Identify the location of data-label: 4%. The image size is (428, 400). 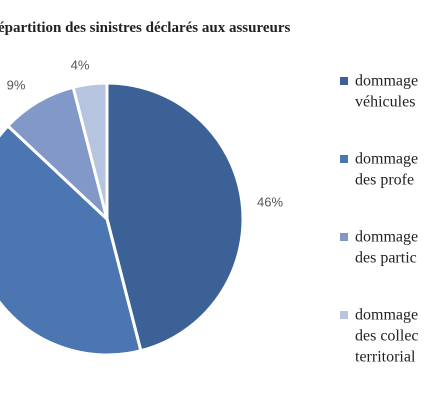
(80, 64).